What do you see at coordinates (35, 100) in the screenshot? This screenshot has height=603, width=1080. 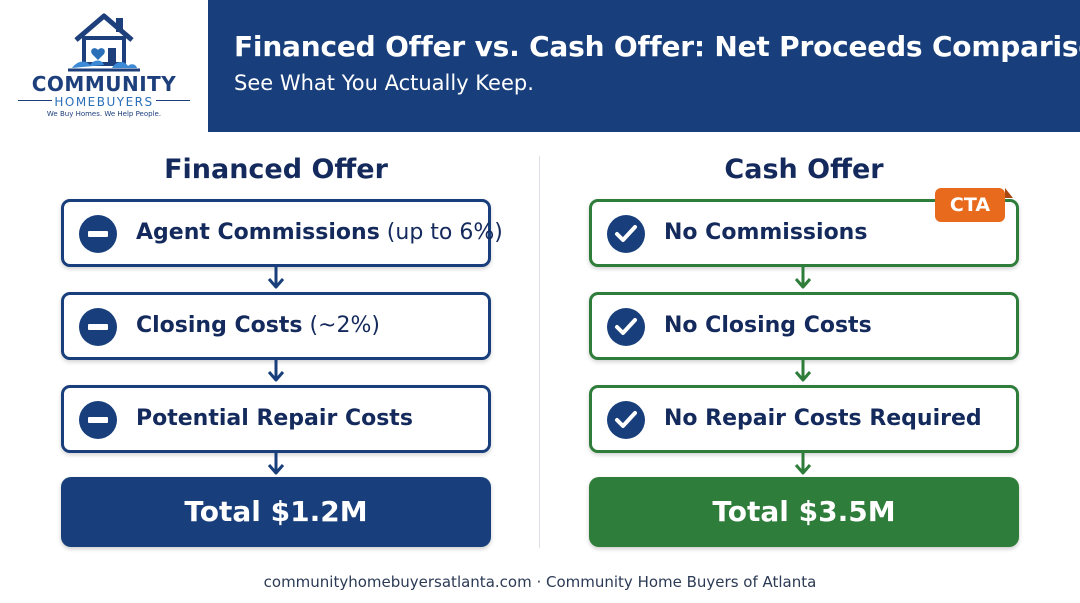 I see `logo-rule-left` at bounding box center [35, 100].